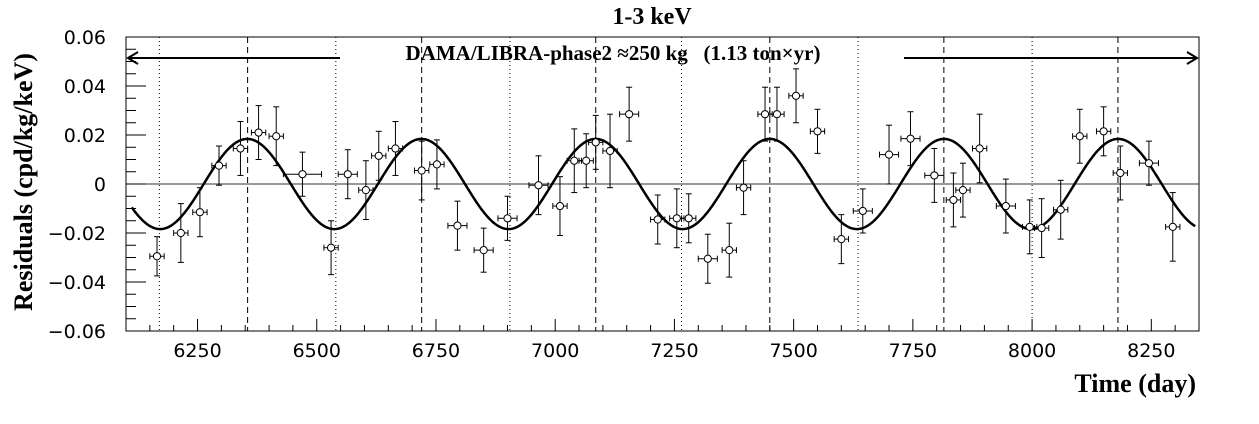  What do you see at coordinates (1032, 351) in the screenshot?
I see `x-tick-label: 8000` at bounding box center [1032, 351].